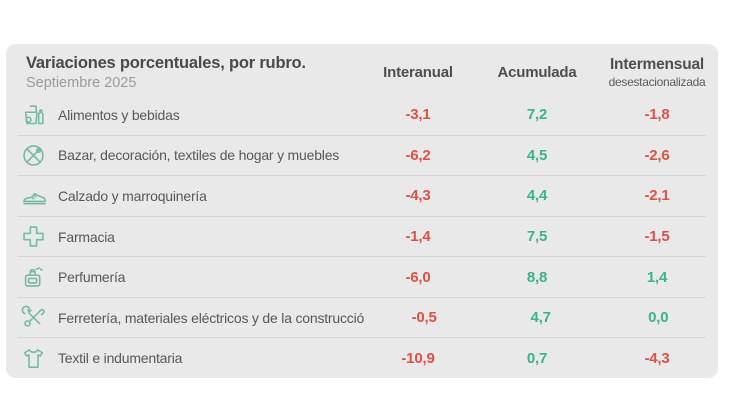 This screenshot has height=410, width=730. Describe the element at coordinates (418, 237) in the screenshot. I see `value-interanual: -1,4` at that location.